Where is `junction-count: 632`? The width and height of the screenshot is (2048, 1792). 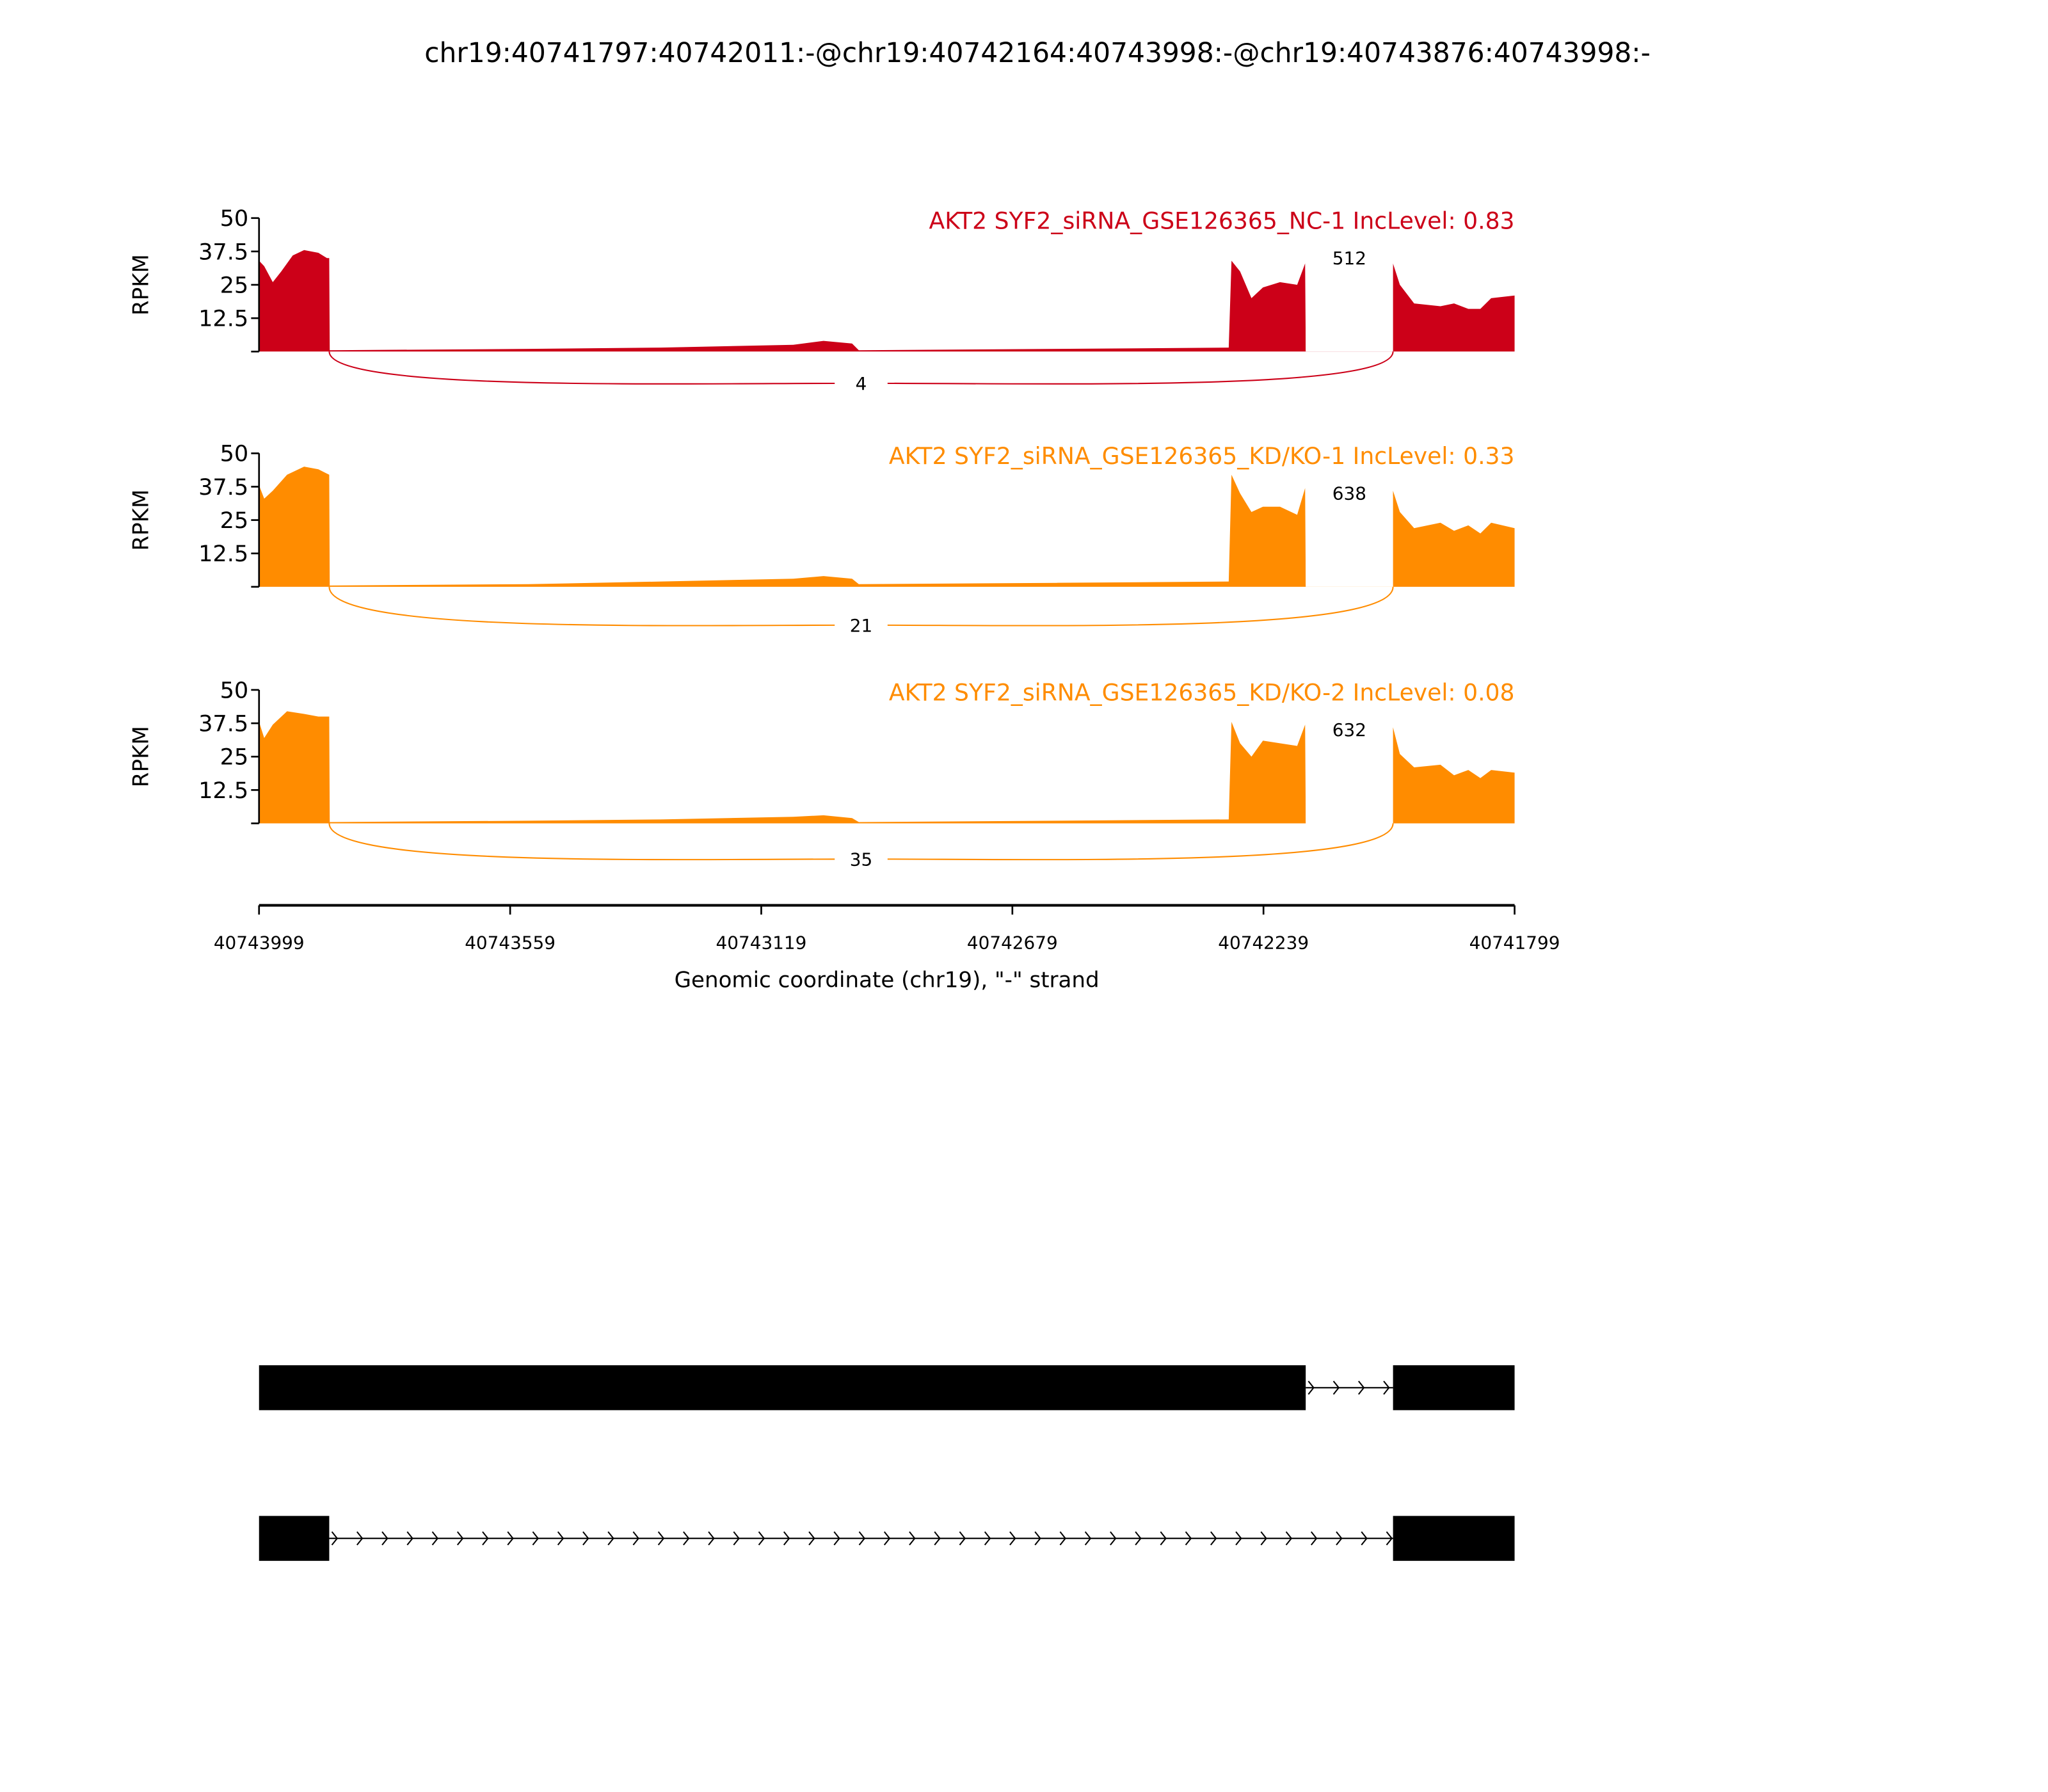 junction-count: 632 is located at coordinates (1349, 729).